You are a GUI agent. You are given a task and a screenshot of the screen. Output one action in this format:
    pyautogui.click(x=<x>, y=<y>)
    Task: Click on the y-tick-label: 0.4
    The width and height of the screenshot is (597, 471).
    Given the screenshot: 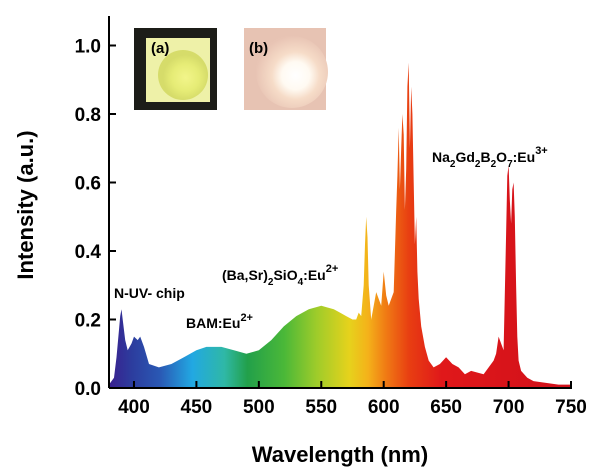 What is the action you would take?
    pyautogui.click(x=88, y=252)
    